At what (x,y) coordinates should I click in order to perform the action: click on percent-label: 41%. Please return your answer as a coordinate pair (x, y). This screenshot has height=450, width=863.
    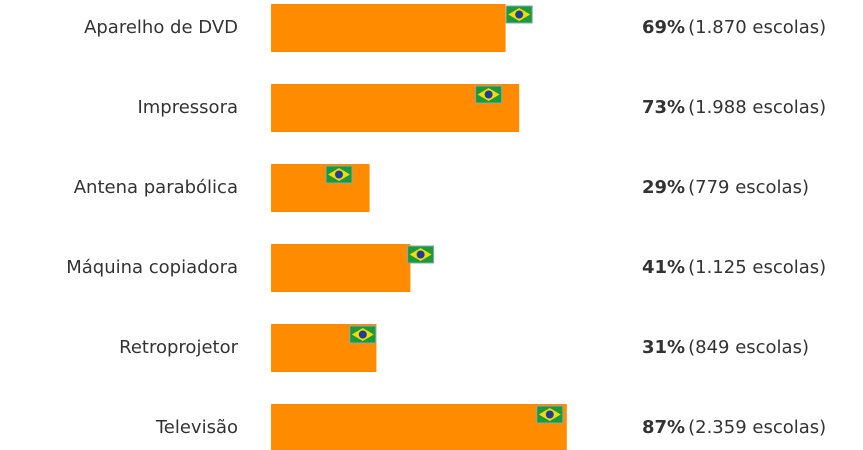
    Looking at the image, I should click on (663, 267).